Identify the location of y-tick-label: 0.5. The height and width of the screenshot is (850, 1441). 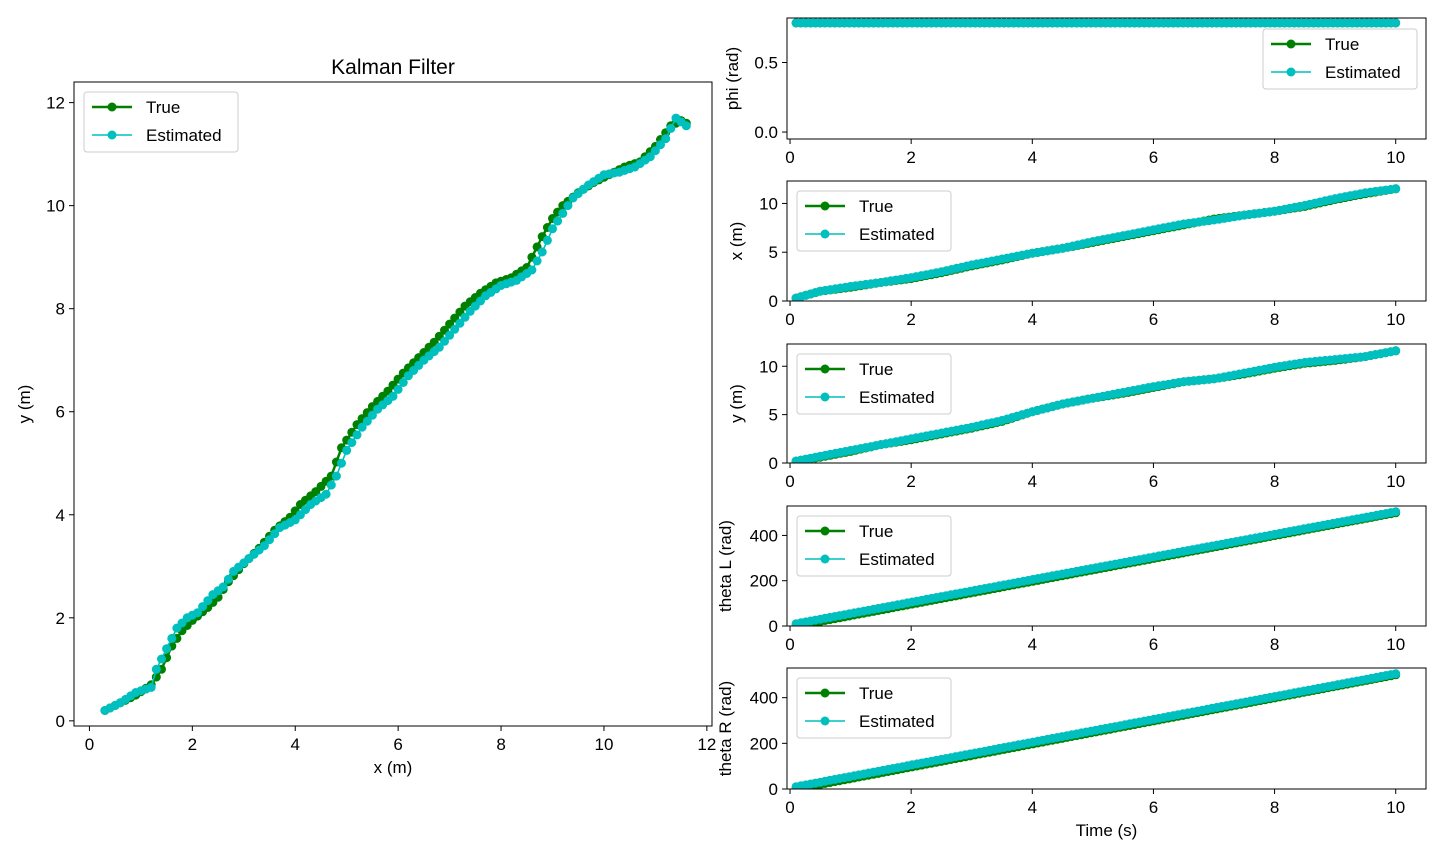
(766, 63).